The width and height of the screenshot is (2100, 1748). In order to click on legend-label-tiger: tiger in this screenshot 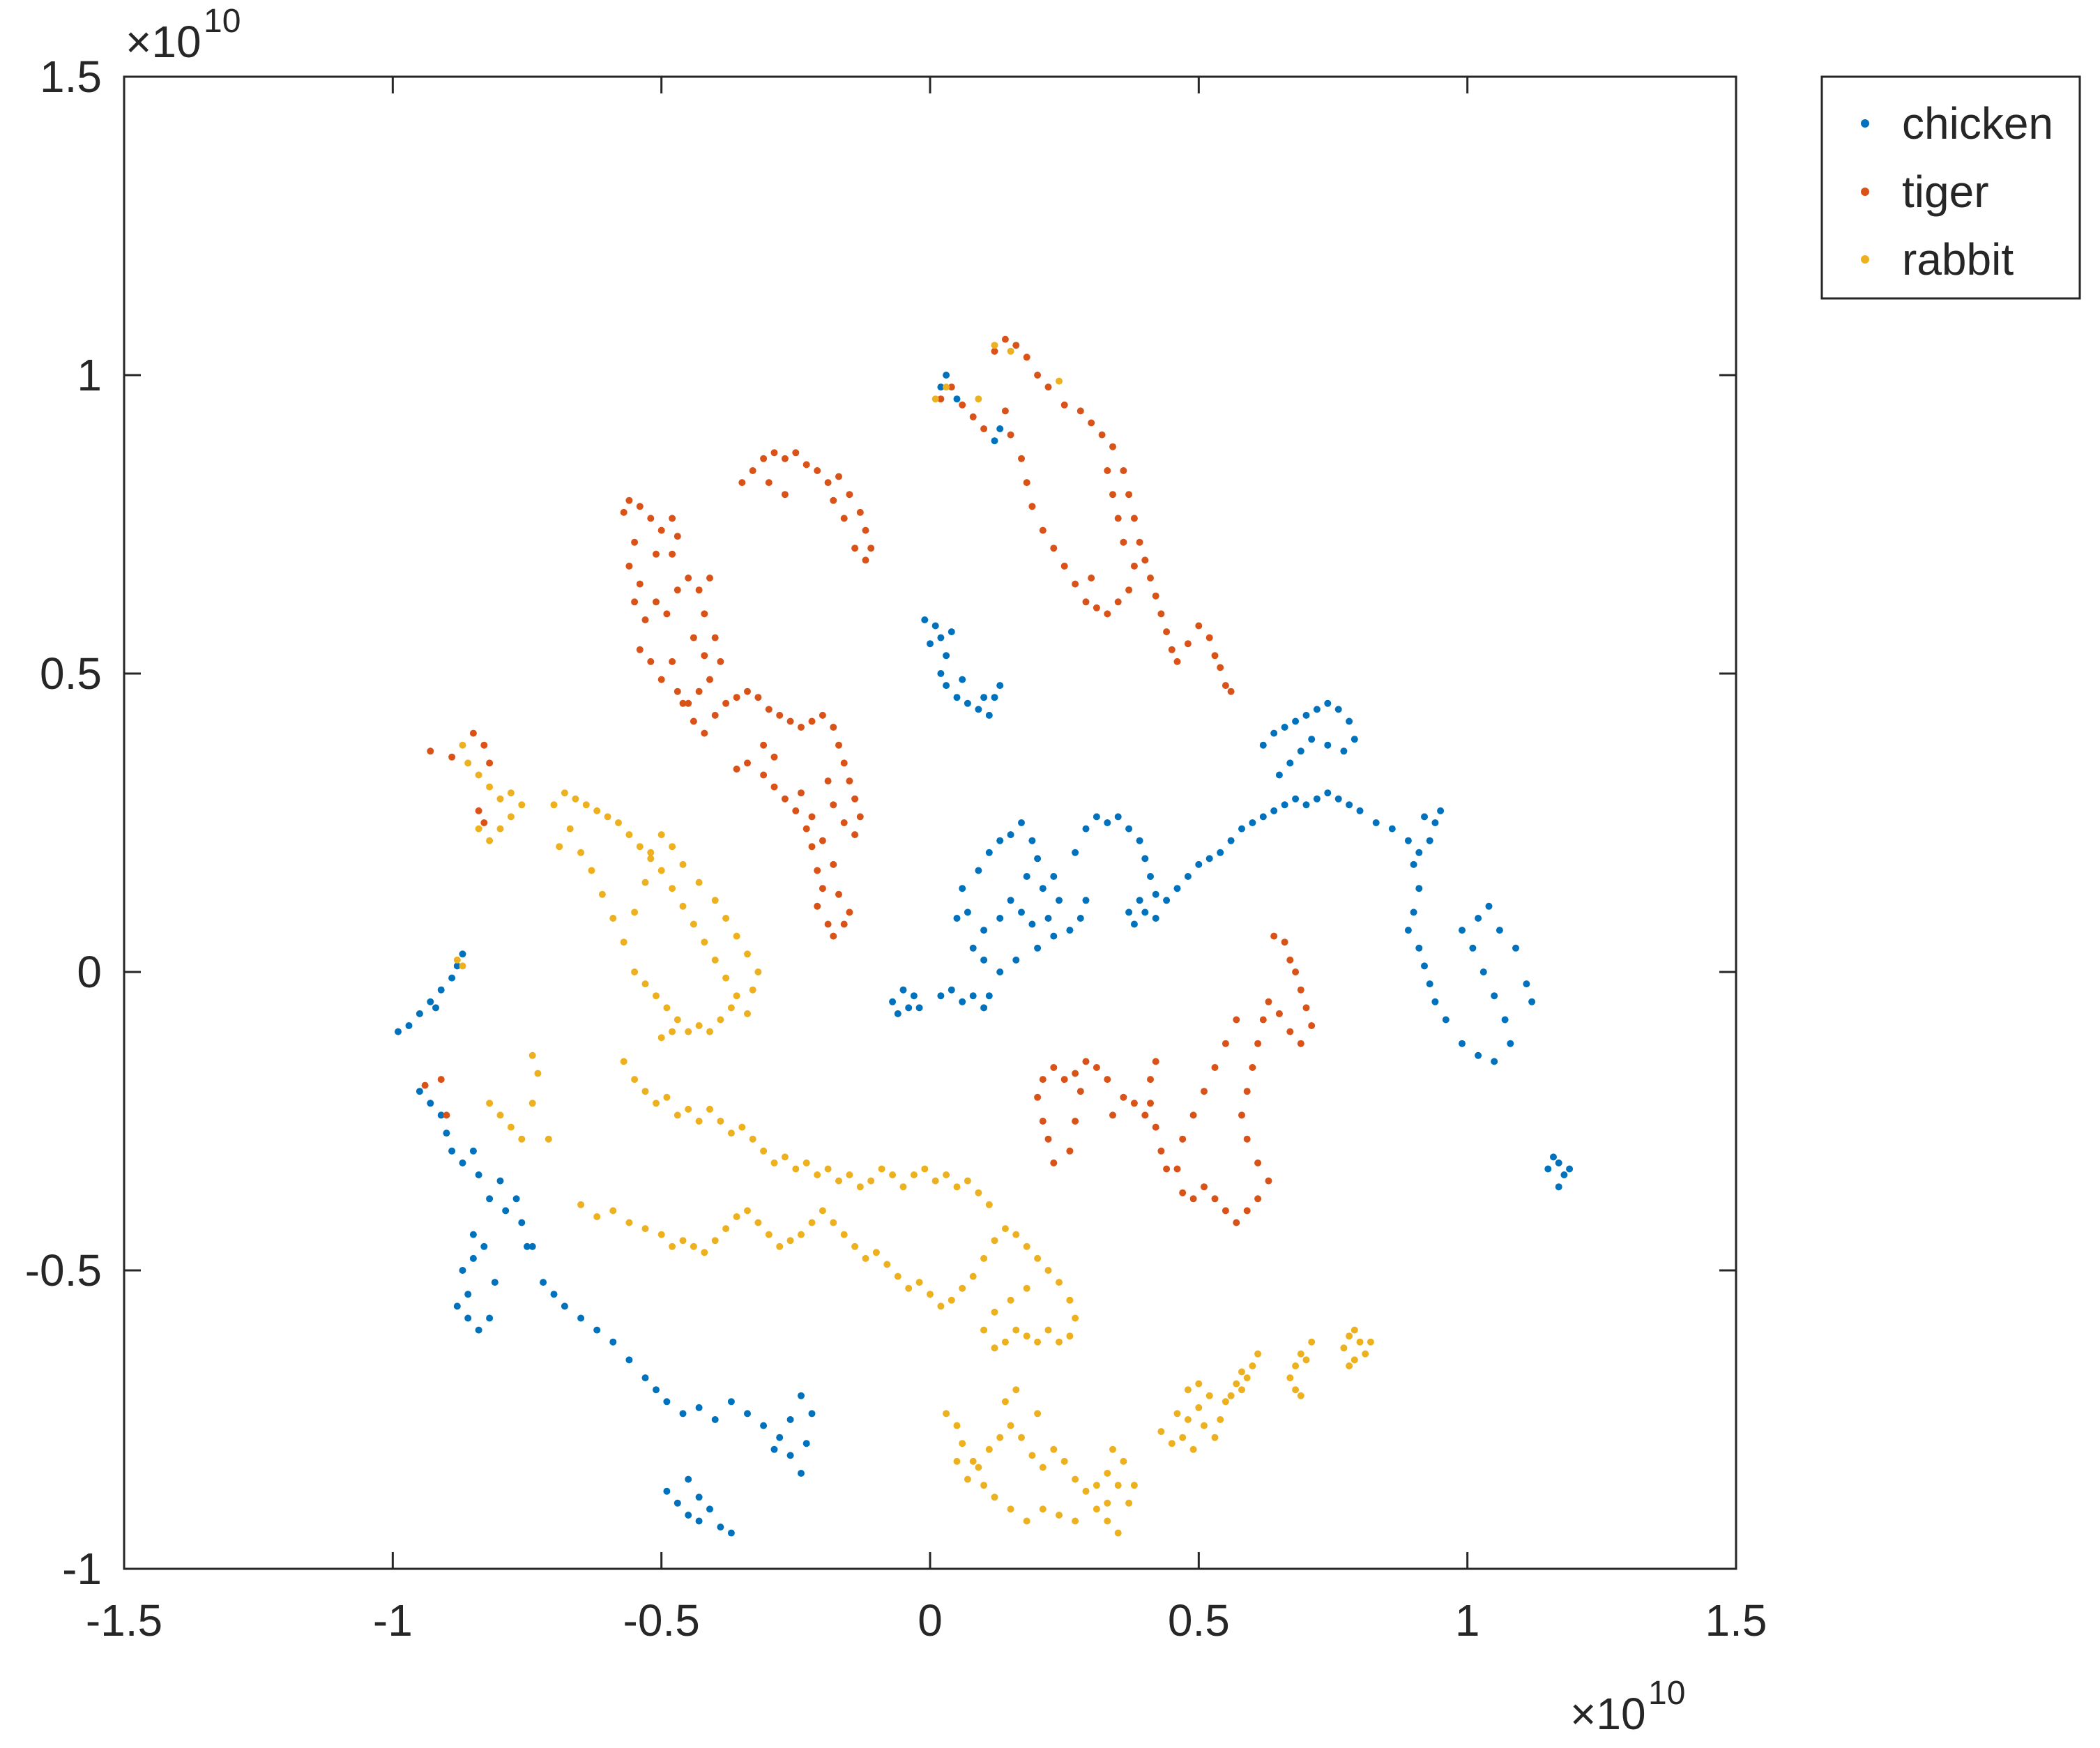, I will do `click(1946, 192)`.